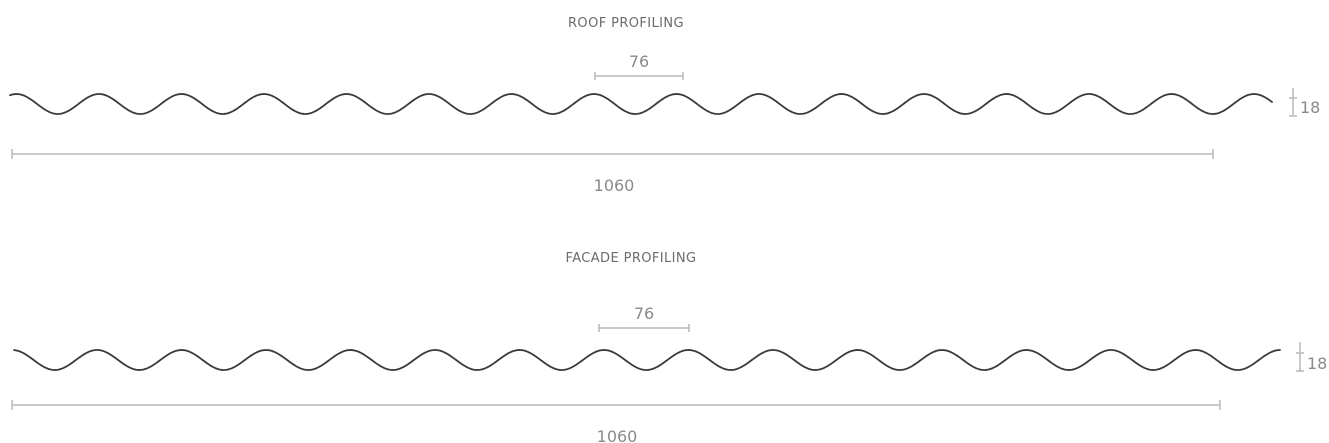  I want to click on facade-pitch-label: 76, so click(644, 313).